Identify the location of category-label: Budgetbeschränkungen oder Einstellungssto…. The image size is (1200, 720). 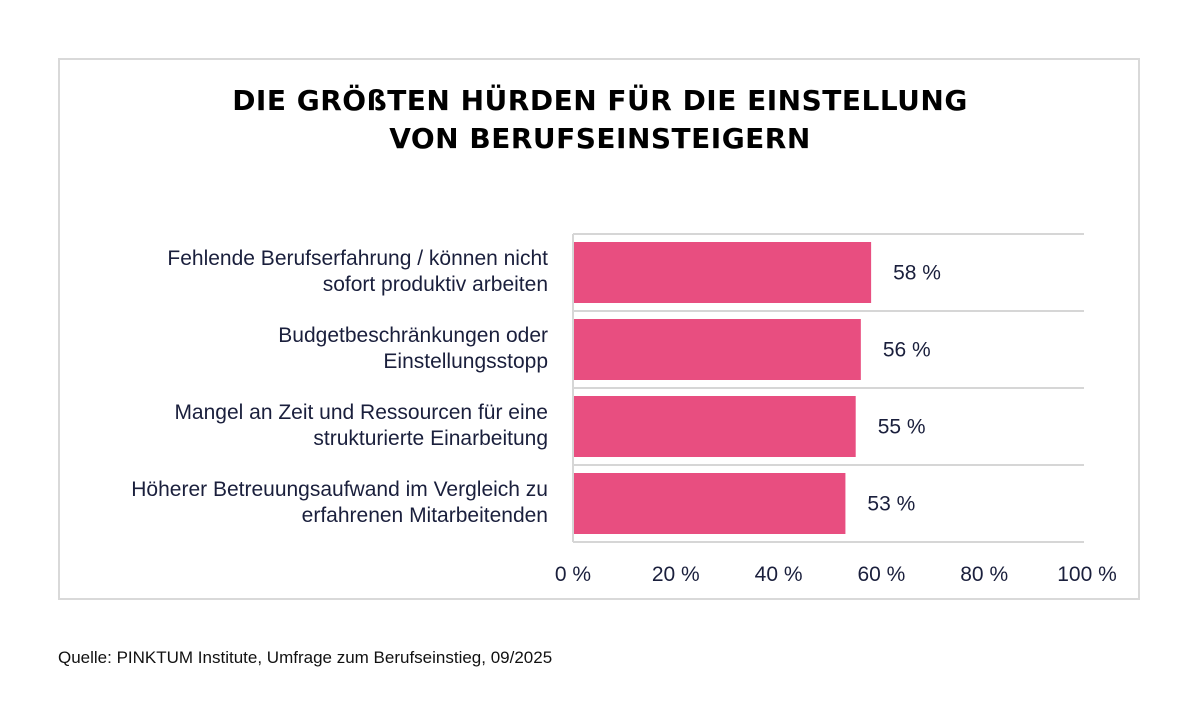
(288, 349).